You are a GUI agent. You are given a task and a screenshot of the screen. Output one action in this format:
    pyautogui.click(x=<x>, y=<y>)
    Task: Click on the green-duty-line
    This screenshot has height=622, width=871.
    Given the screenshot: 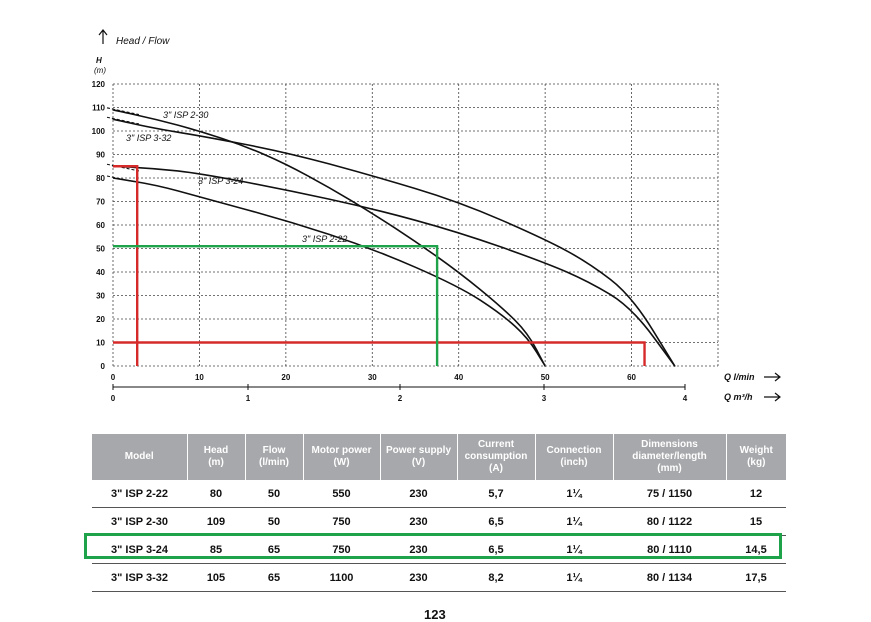 What is the action you would take?
    pyautogui.click(x=276, y=305)
    